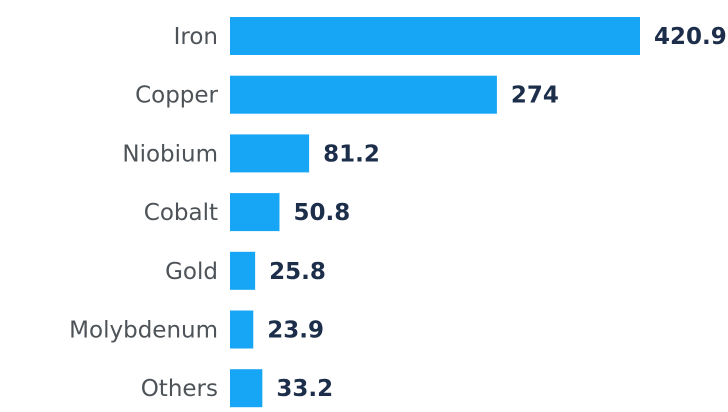  What do you see at coordinates (297, 272) in the screenshot?
I see `value-label-gold: 25.8` at bounding box center [297, 272].